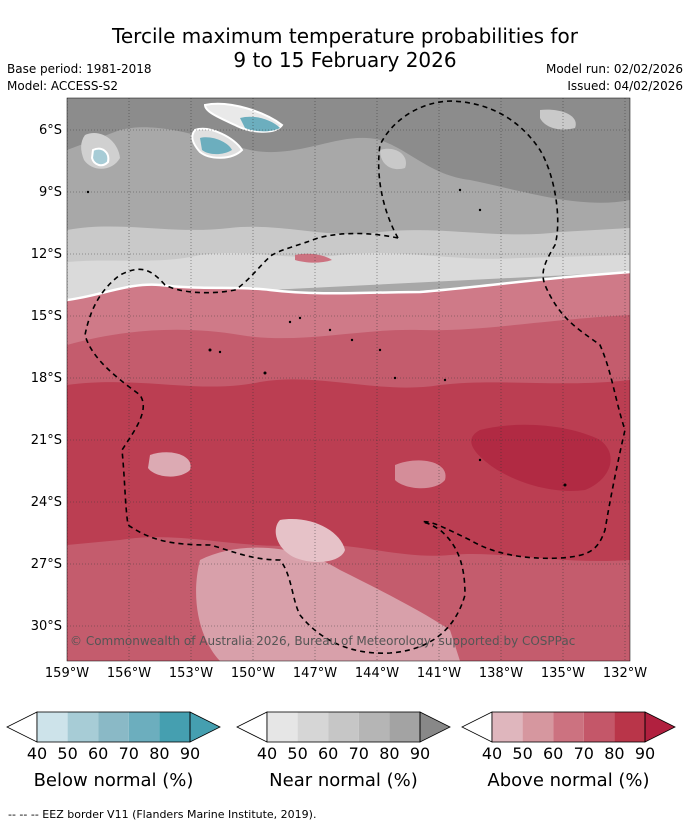  What do you see at coordinates (625, 673) in the screenshot?
I see `lon-label-132w: 132°W` at bounding box center [625, 673].